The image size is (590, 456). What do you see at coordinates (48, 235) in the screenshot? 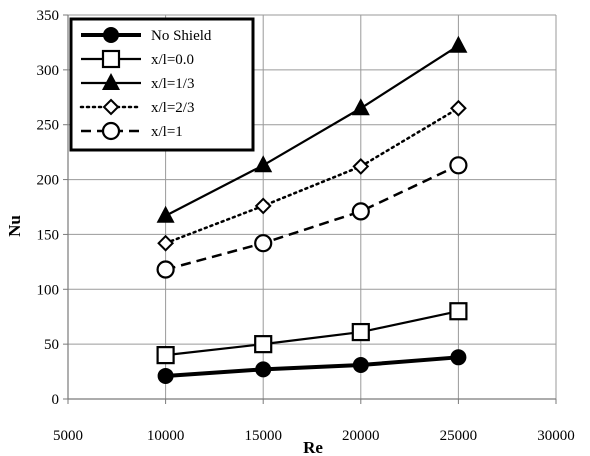
I see `y-tick-label-3: 150` at bounding box center [48, 235].